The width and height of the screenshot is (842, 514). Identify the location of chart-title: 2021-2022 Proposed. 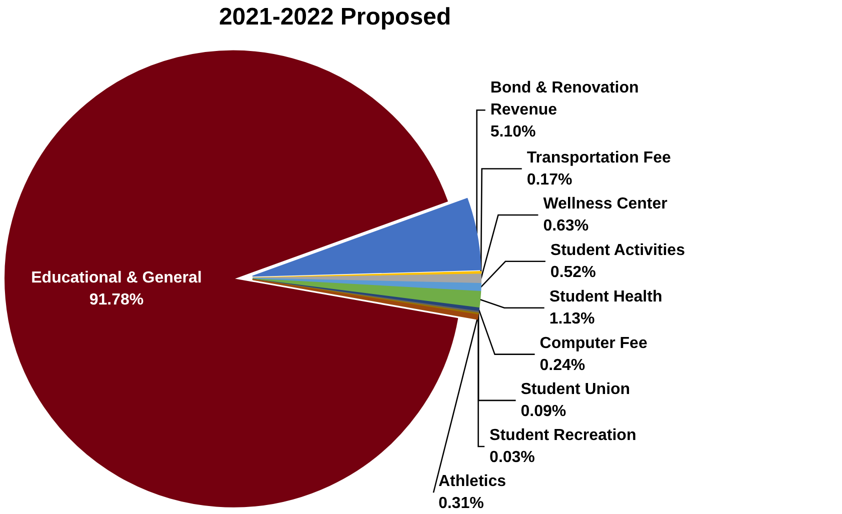
(335, 17).